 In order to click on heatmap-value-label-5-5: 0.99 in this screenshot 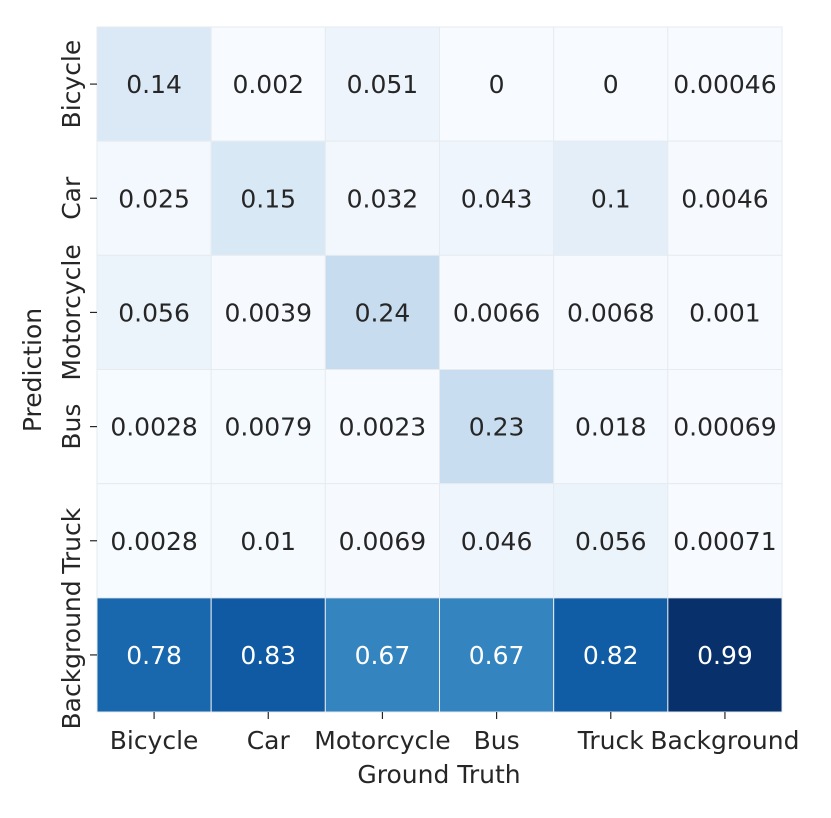, I will do `click(725, 655)`.